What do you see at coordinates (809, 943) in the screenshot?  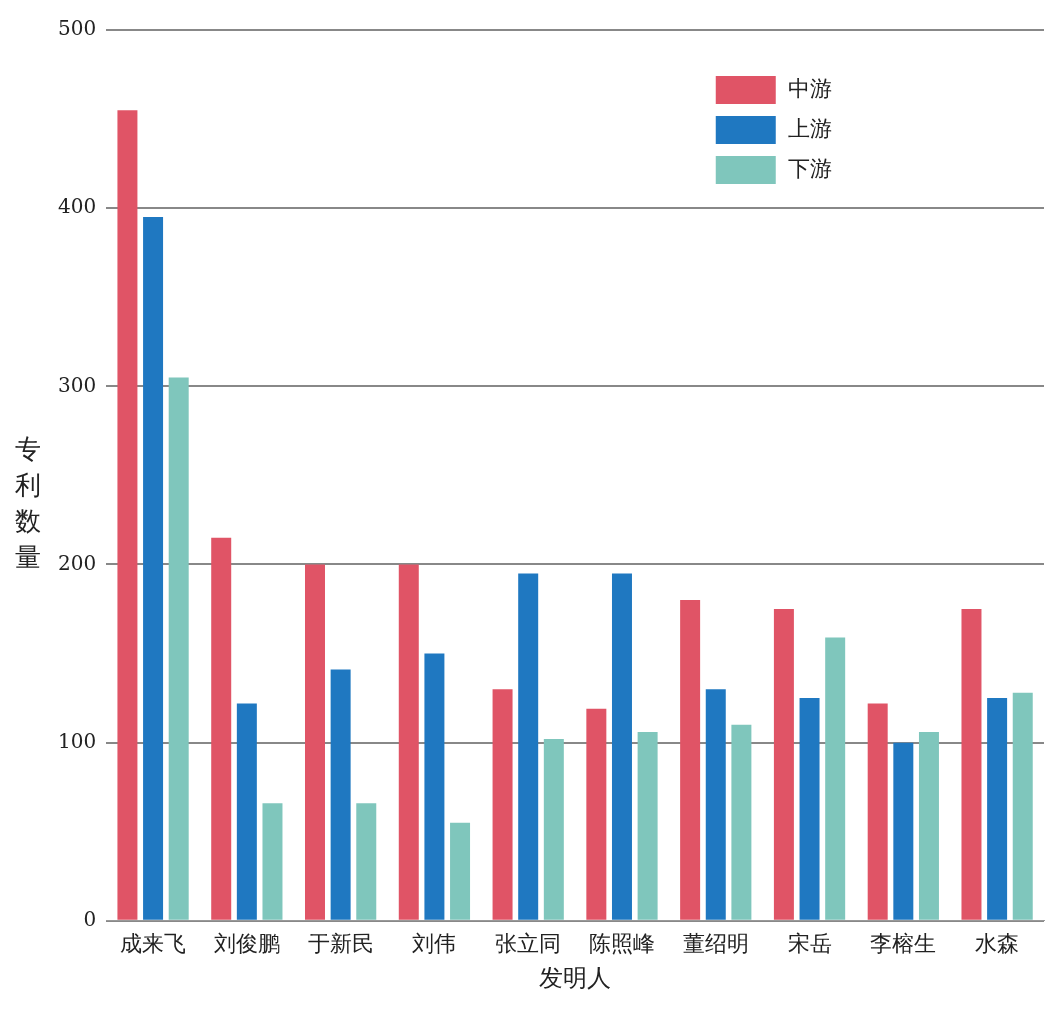 I see `x-tick-label: 宋岳` at bounding box center [809, 943].